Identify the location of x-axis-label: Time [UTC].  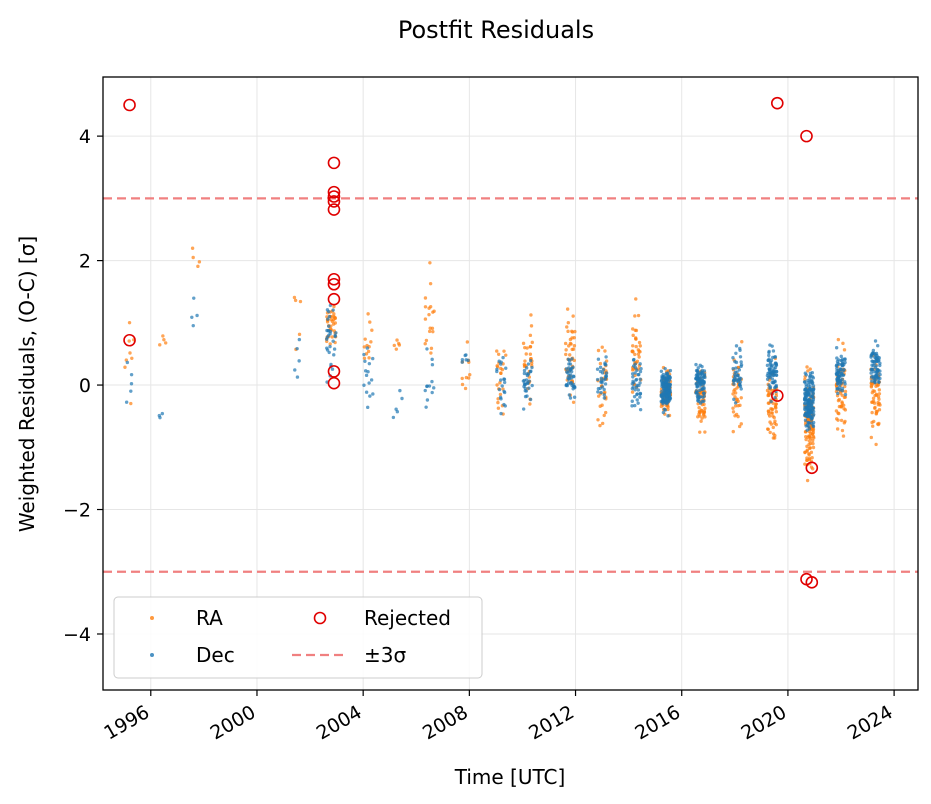
(510, 777).